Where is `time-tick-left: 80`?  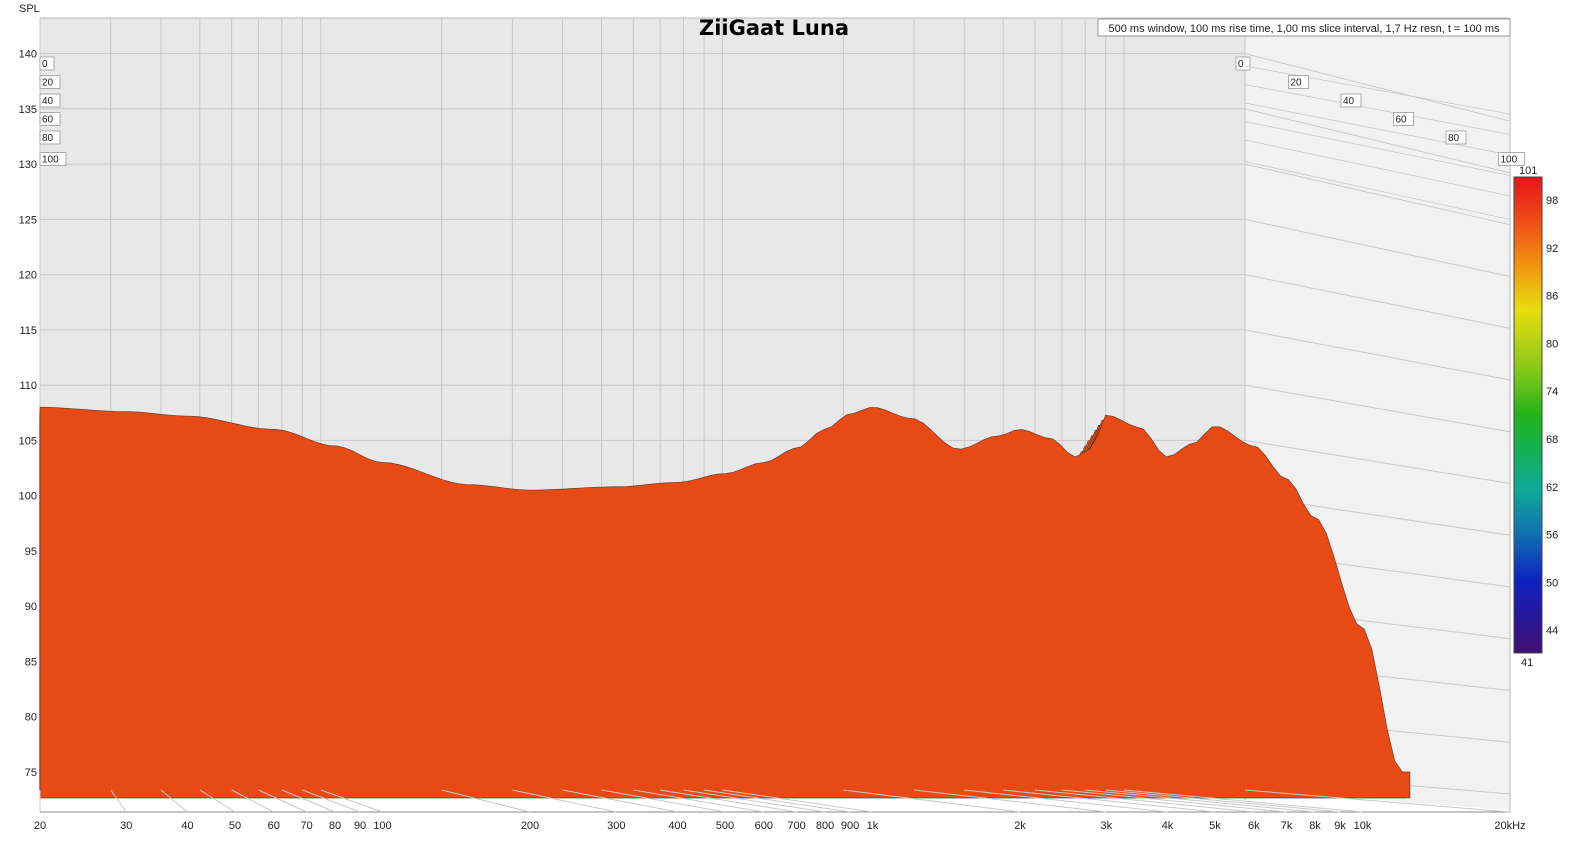
time-tick-left: 80 is located at coordinates (50, 137).